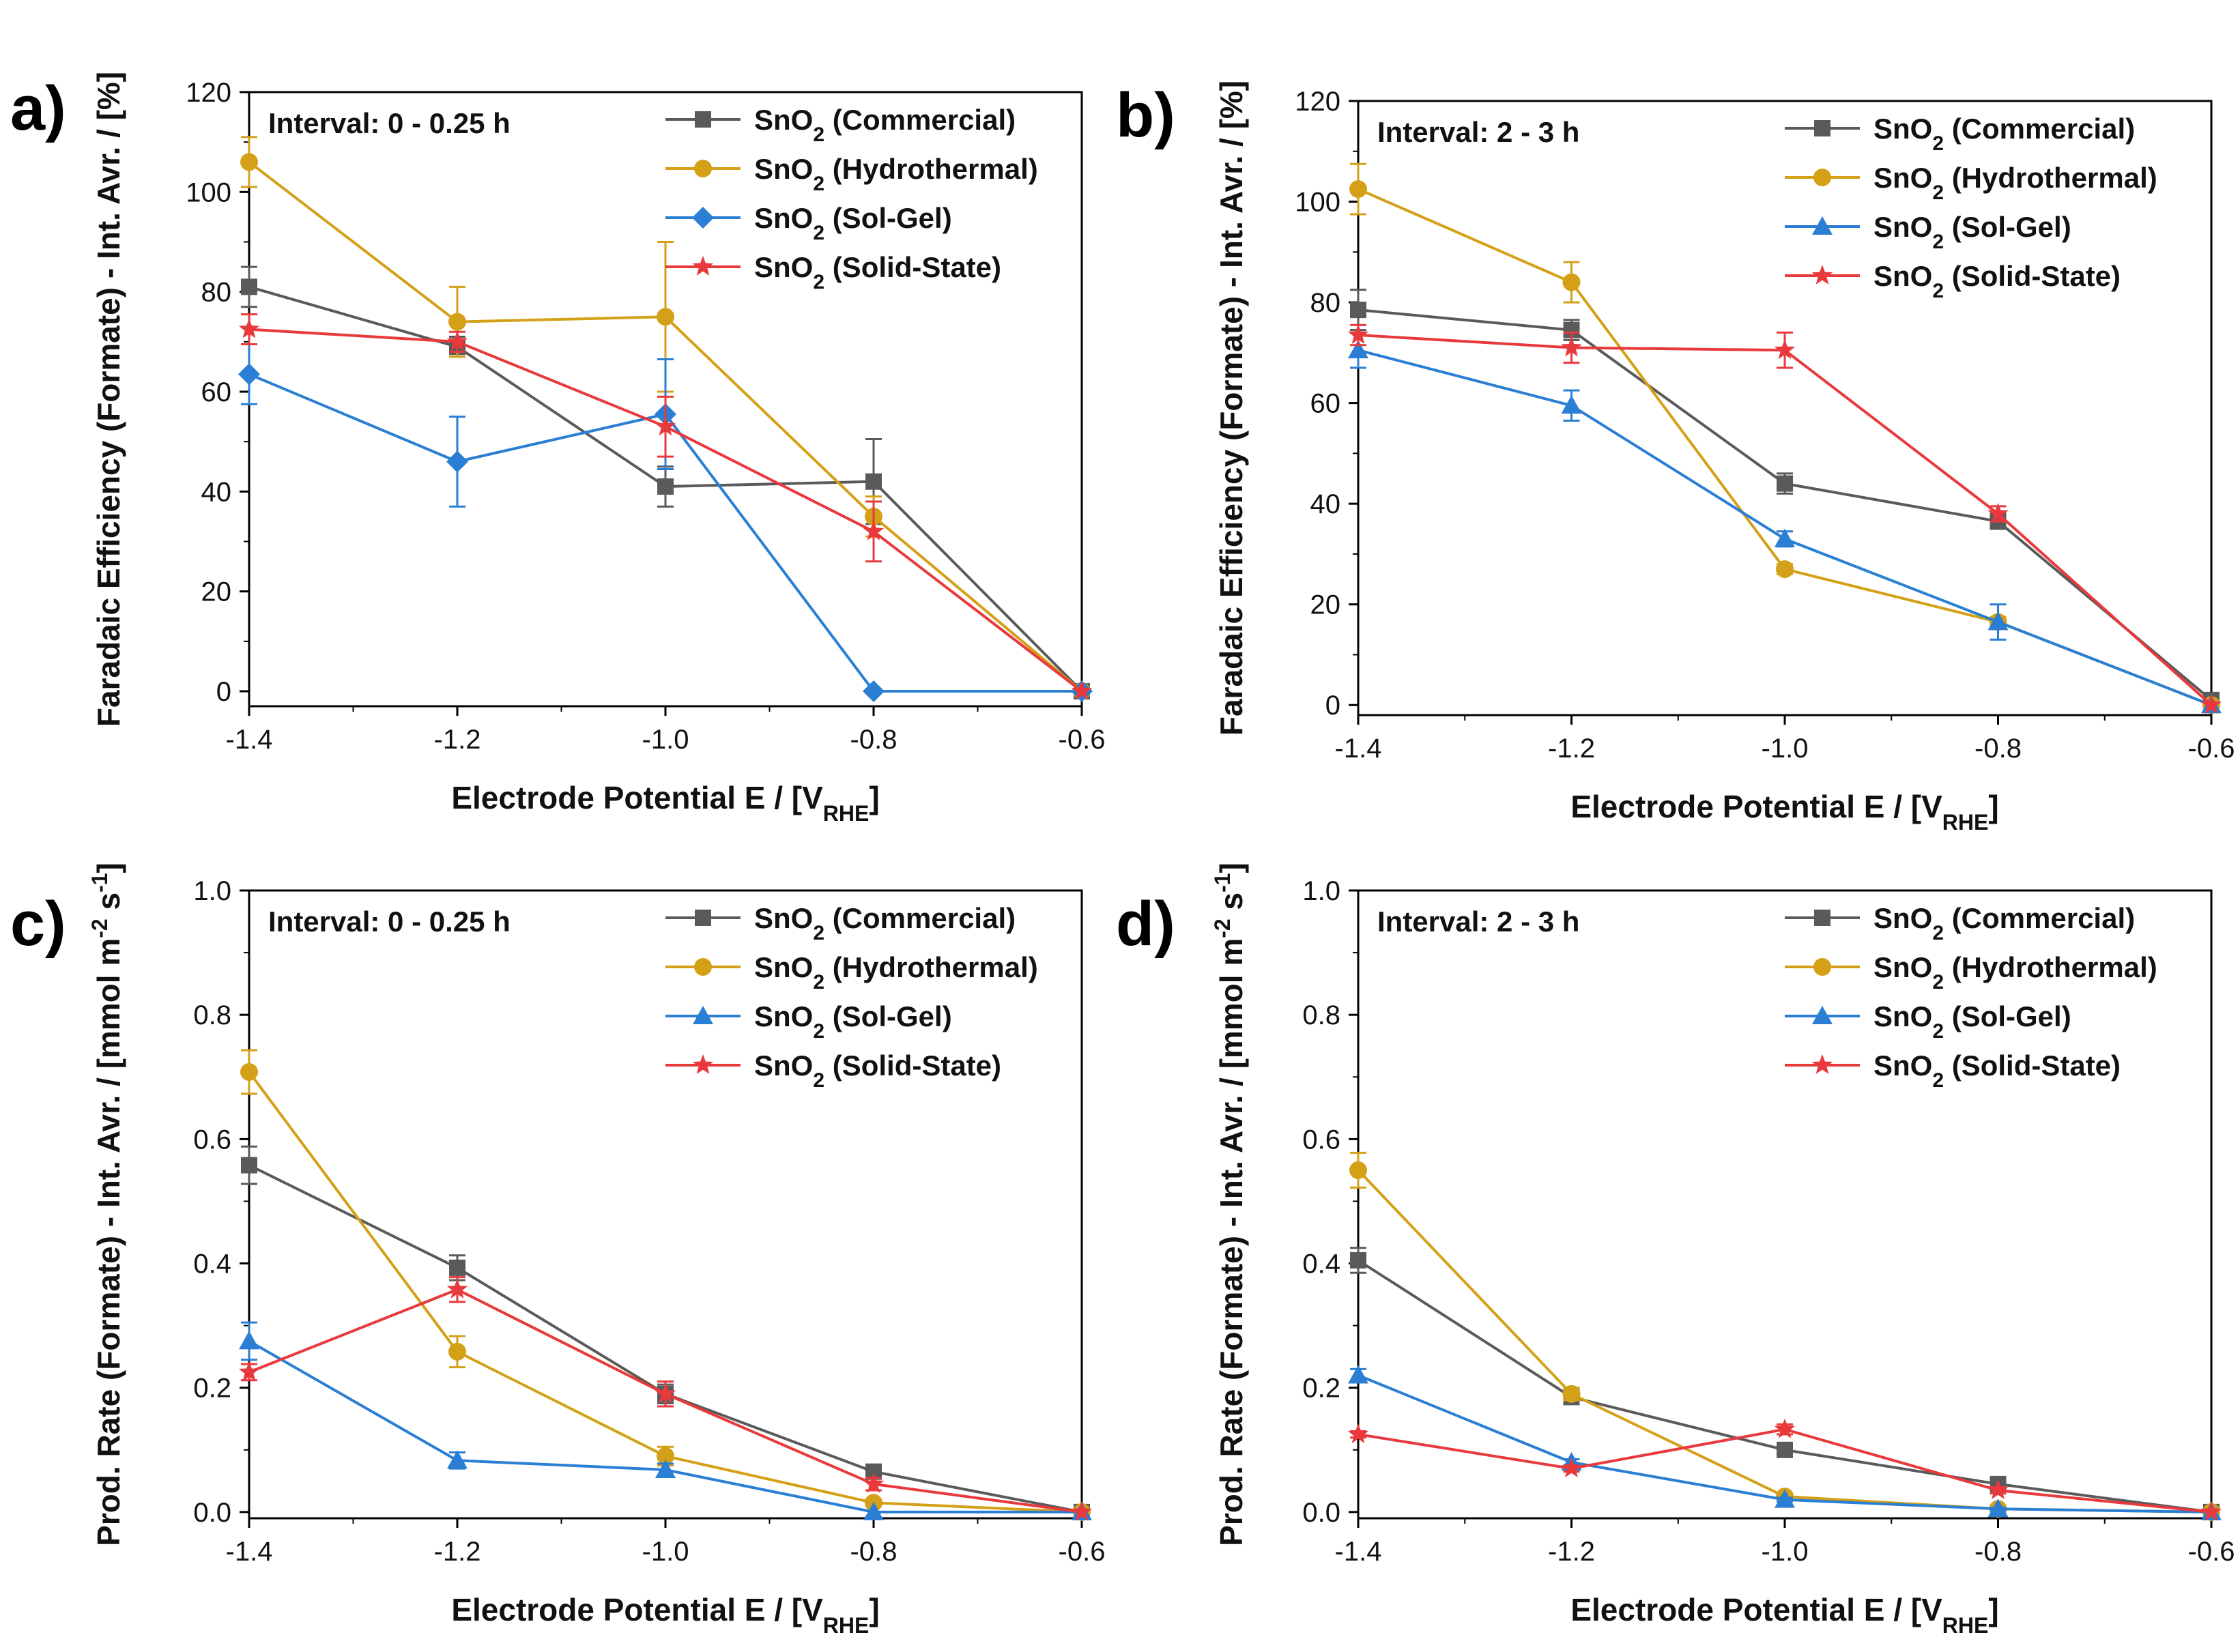 The width and height of the screenshot is (2240, 1652). I want to click on series-line, so click(665, 1426).